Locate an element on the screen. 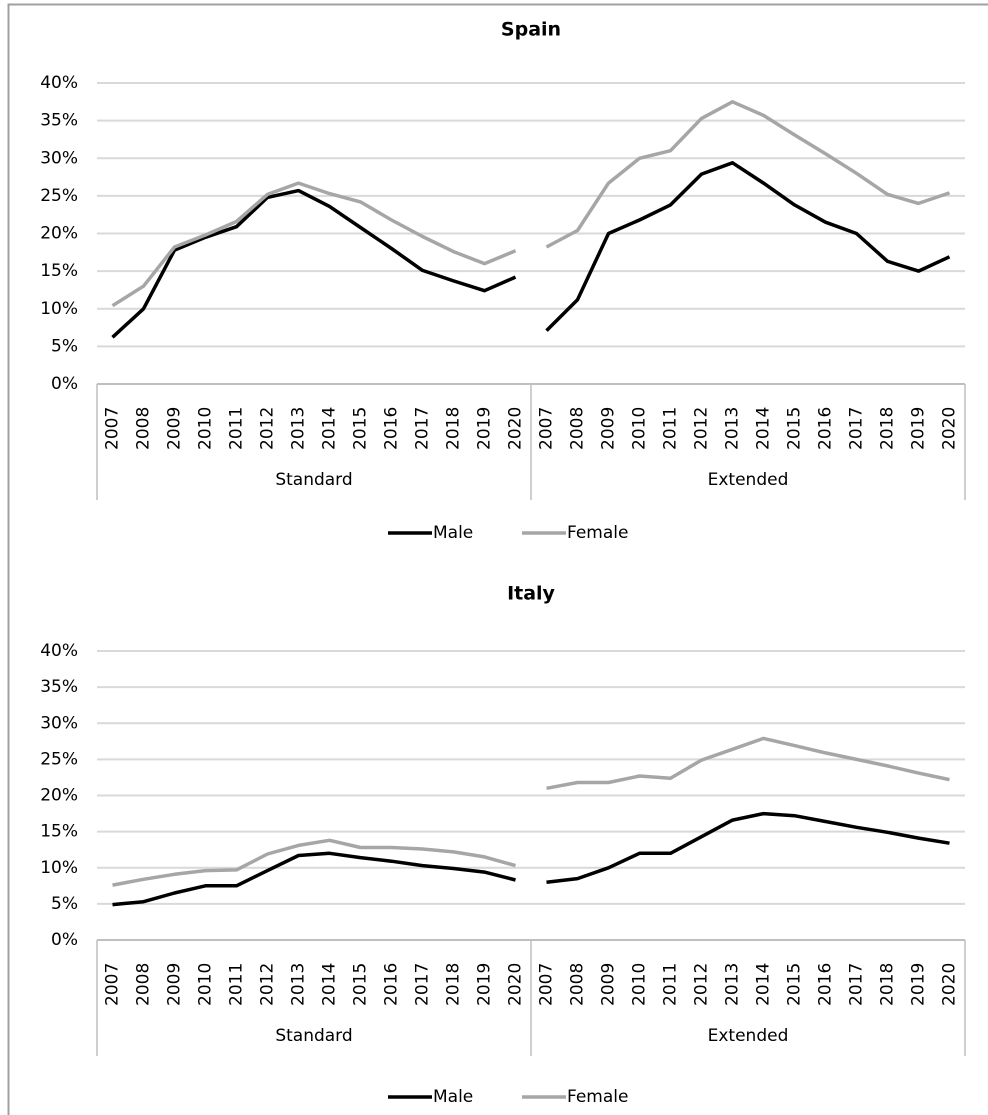  chart-title: Italy is located at coordinates (531, 594).